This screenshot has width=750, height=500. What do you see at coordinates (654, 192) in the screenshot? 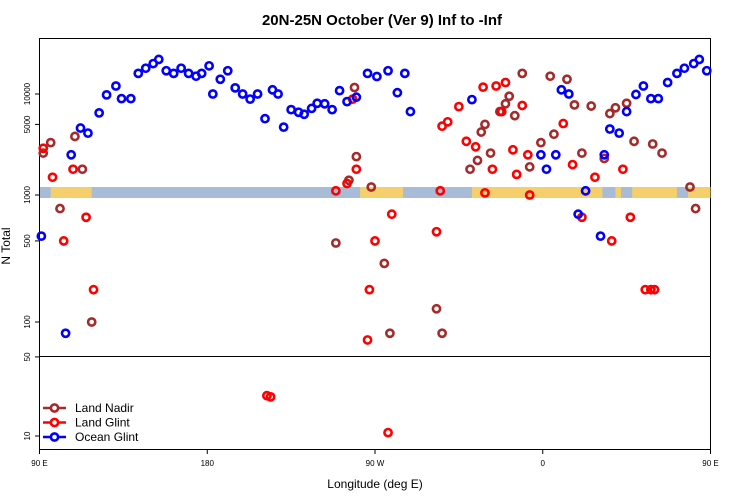
I see `land-india` at bounding box center [654, 192].